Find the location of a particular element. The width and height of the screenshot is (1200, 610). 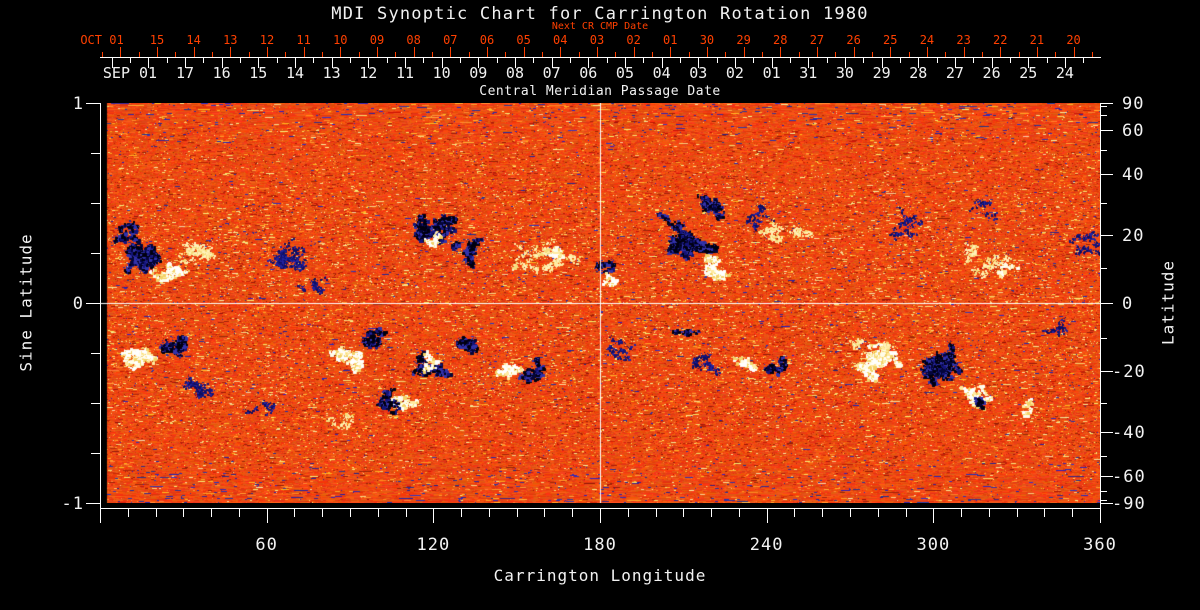

next-cr-day-label: 26 is located at coordinates (853, 40).